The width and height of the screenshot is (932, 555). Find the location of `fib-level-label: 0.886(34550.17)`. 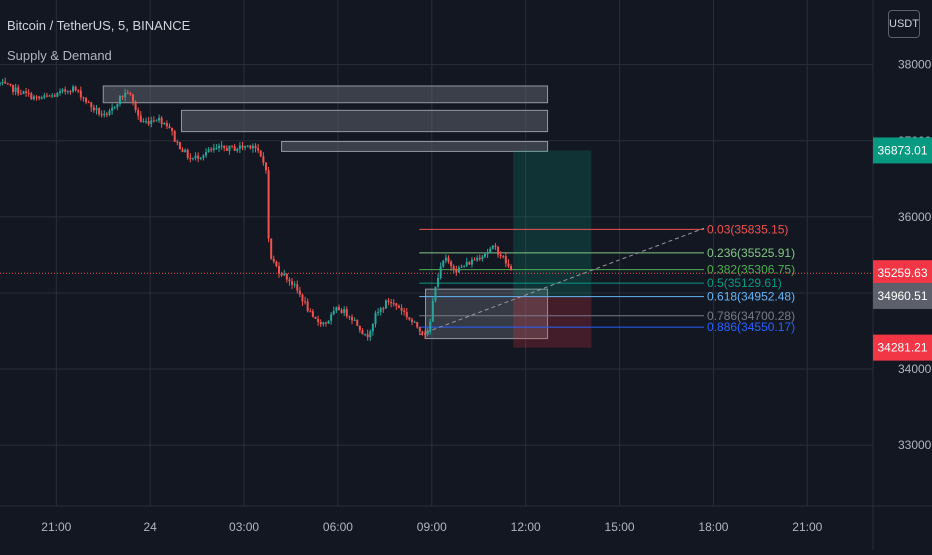

fib-level-label: 0.886(34550.17) is located at coordinates (751, 327).